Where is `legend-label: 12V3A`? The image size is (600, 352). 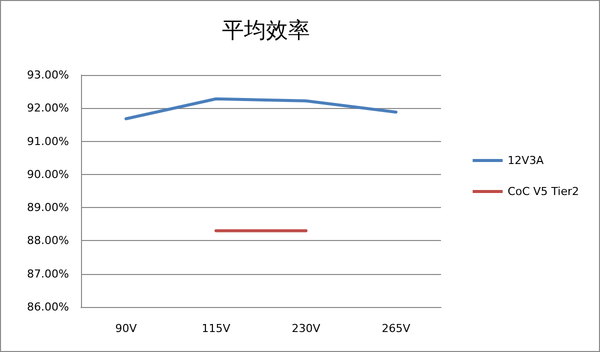 legend-label: 12V3A is located at coordinates (526, 160).